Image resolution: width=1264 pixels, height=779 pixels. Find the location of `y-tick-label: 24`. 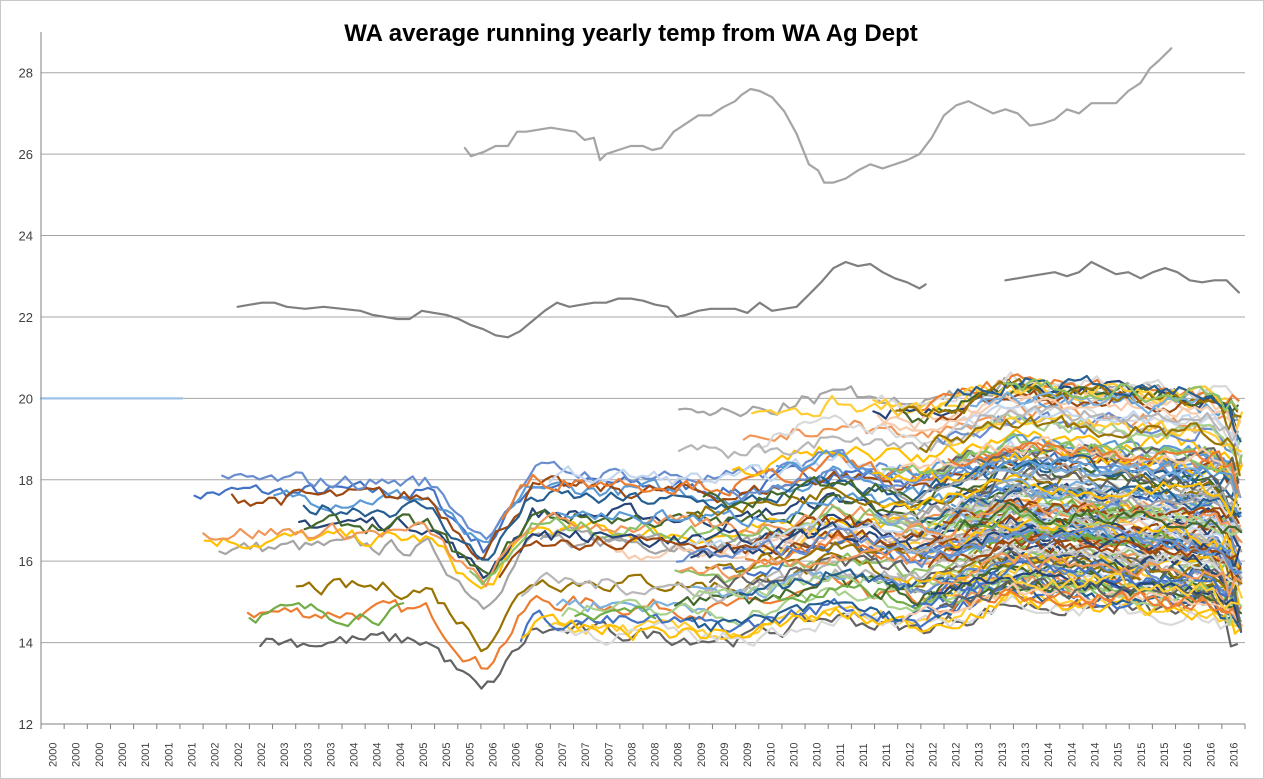

y-tick-label: 24 is located at coordinates (26, 236).